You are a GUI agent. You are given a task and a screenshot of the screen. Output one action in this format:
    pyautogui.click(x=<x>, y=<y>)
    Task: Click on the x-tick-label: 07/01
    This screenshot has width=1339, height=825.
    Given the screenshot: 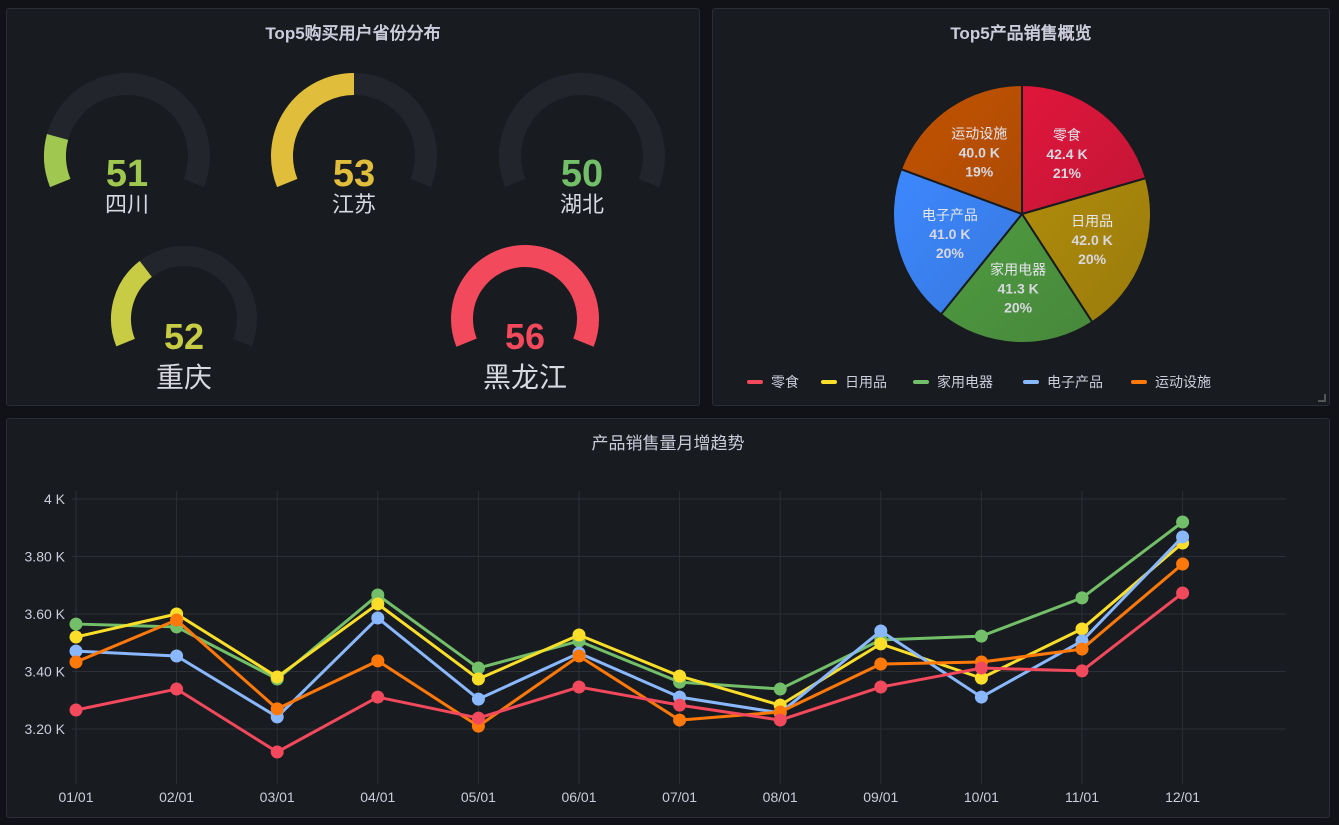 What is the action you would take?
    pyautogui.click(x=679, y=797)
    